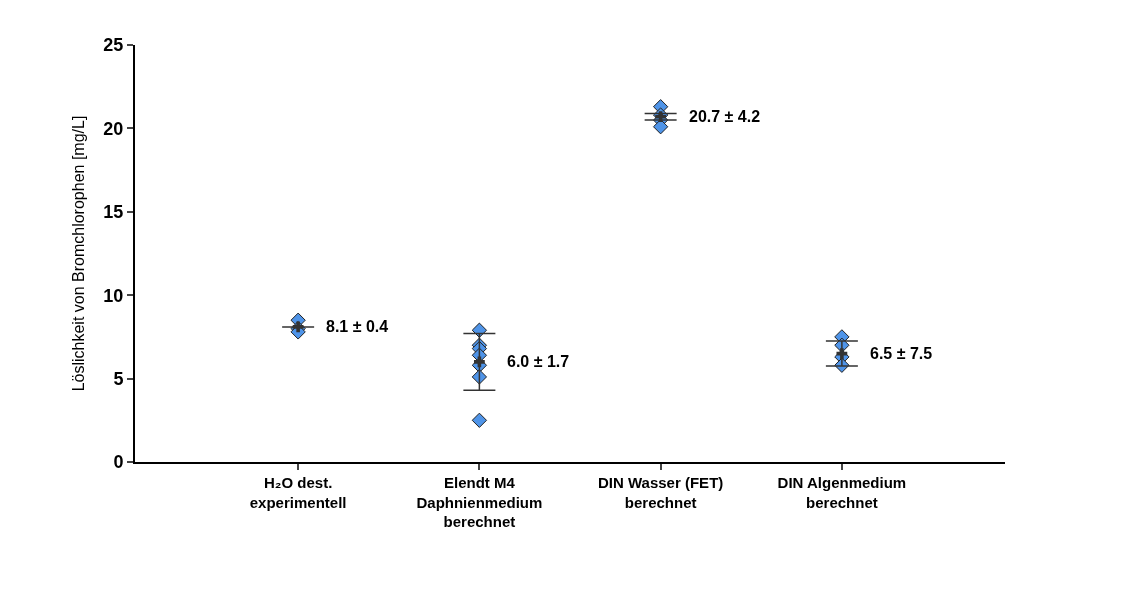 The width and height of the screenshot is (1141, 612). Describe the element at coordinates (660, 492) in the screenshot. I see `x-tick-label: DIN Wasser (FET) berechnet` at that location.